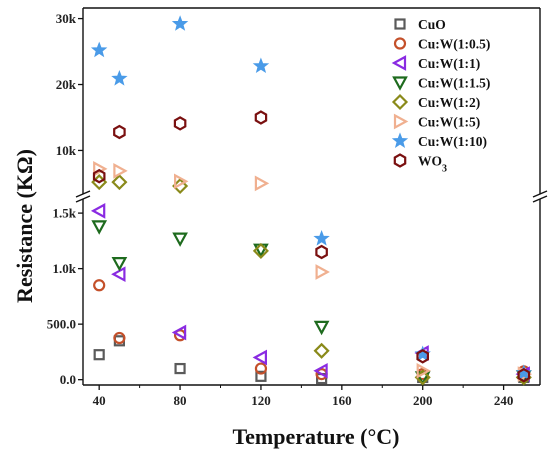 Image resolution: width=550 pixels, height=454 pixels. Describe the element at coordinates (504, 400) in the screenshot. I see `x-tick-label: 240` at that location.